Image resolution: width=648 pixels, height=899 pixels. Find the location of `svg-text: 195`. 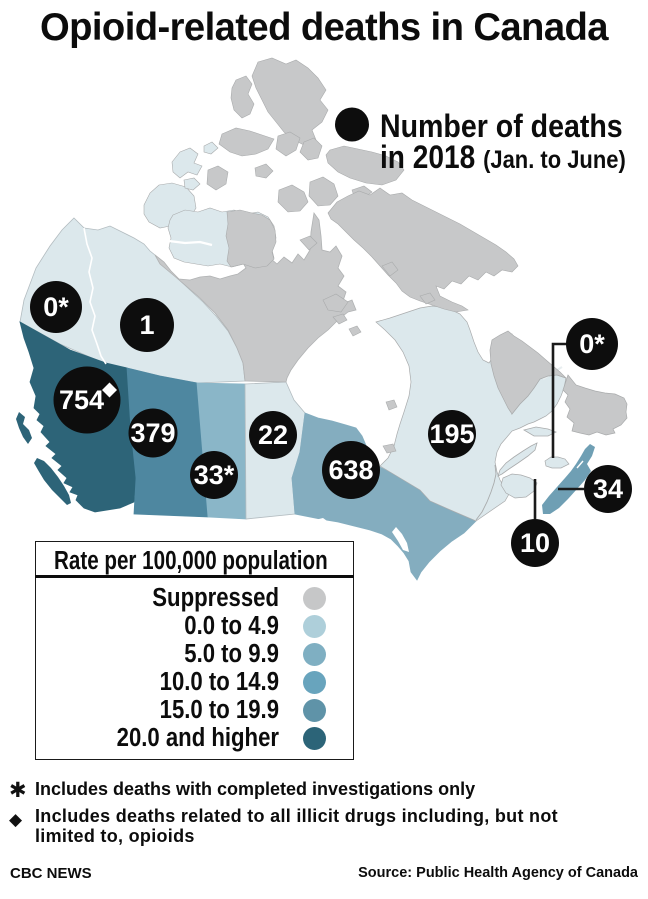

svg-text: 195 is located at coordinates (451, 434).